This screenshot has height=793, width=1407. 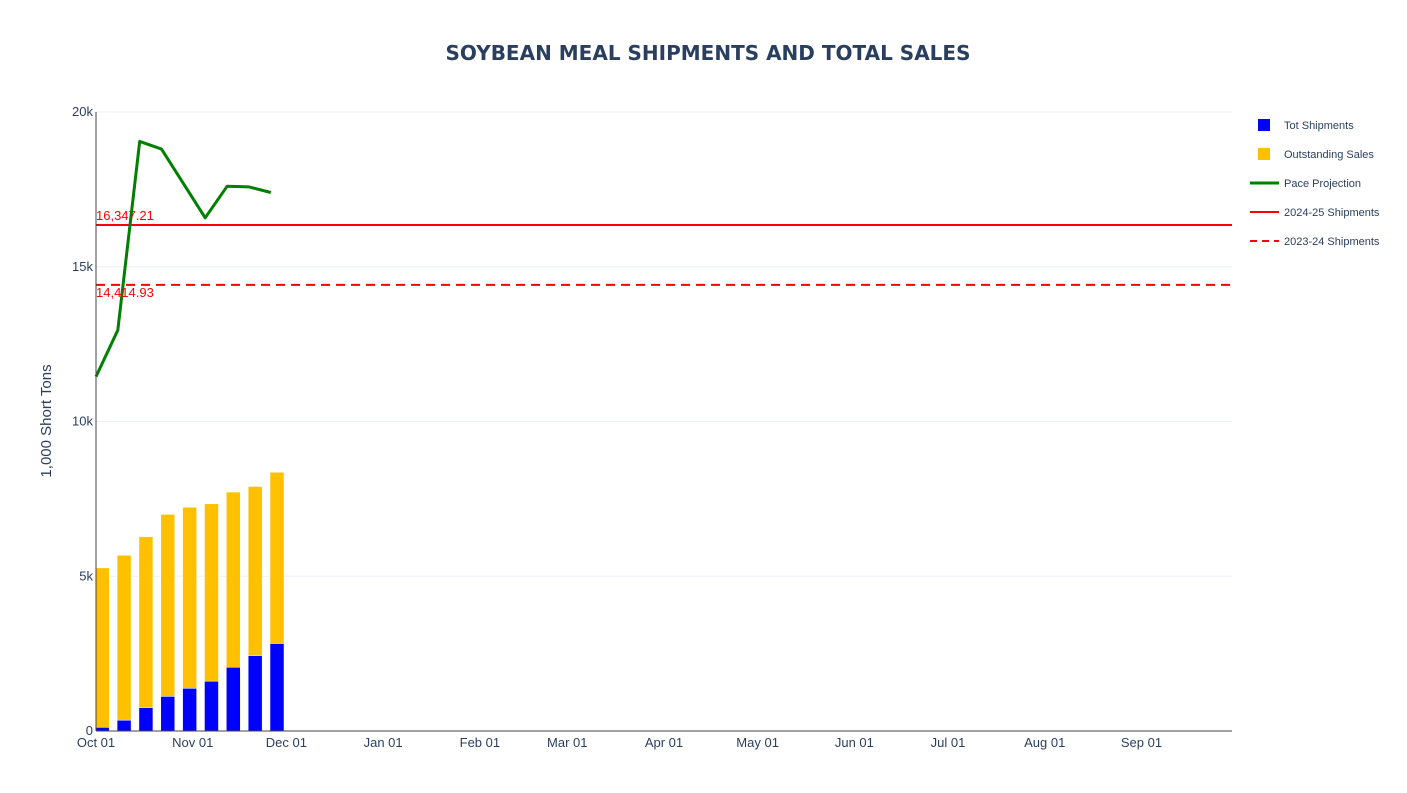 I want to click on x-tick-label: Feb 01, so click(x=480, y=742).